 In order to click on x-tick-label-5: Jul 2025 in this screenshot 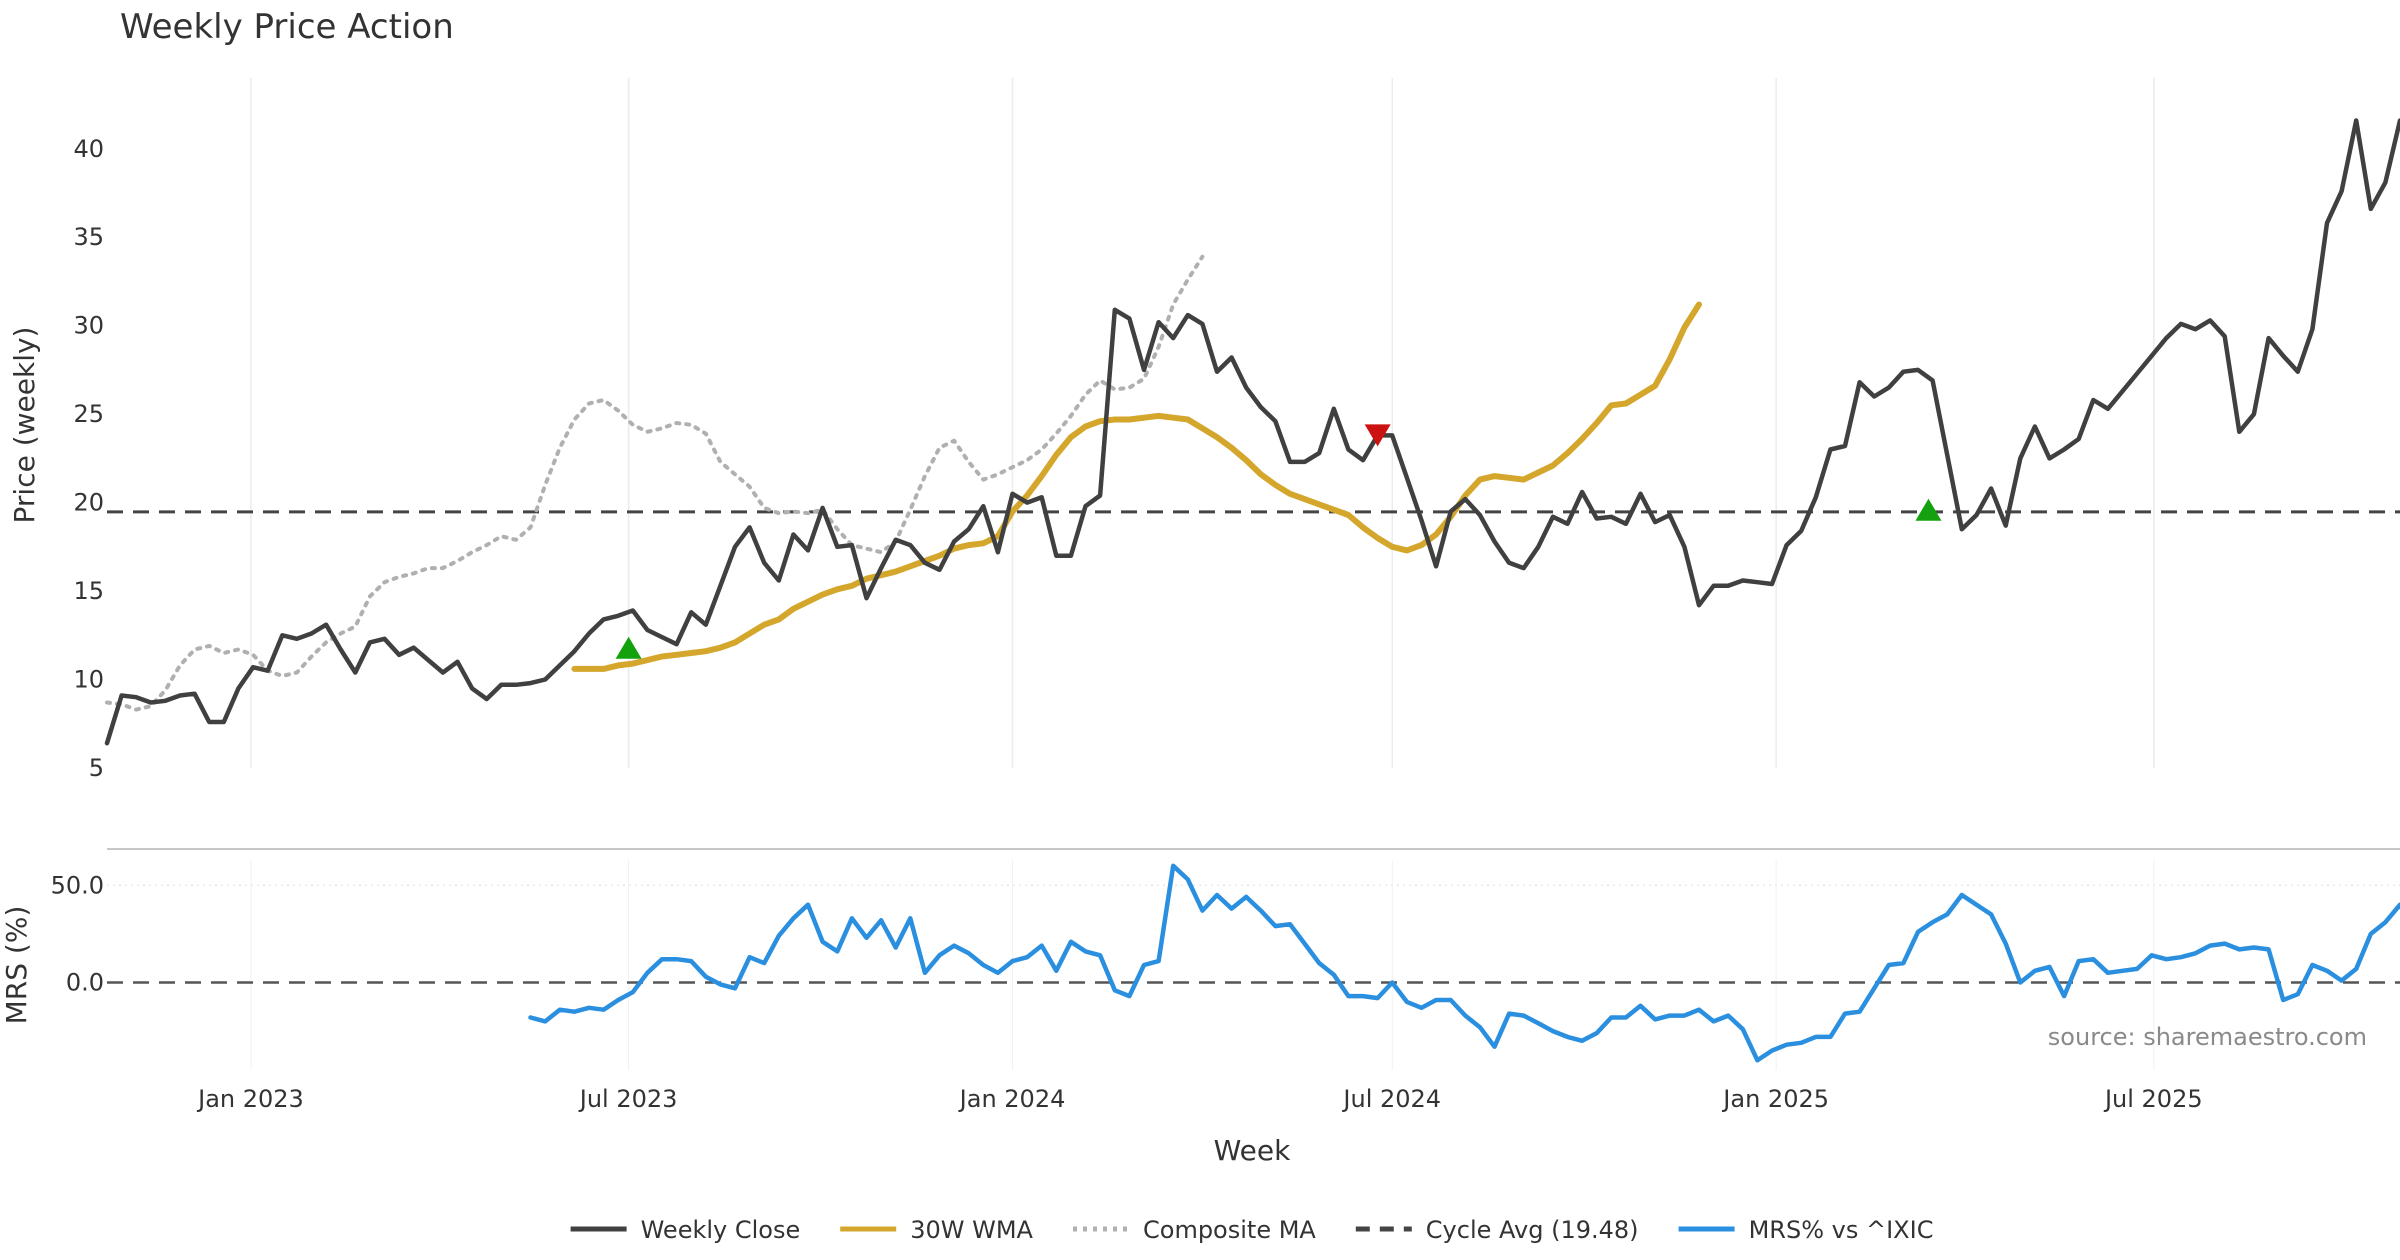, I will do `click(2153, 1099)`.